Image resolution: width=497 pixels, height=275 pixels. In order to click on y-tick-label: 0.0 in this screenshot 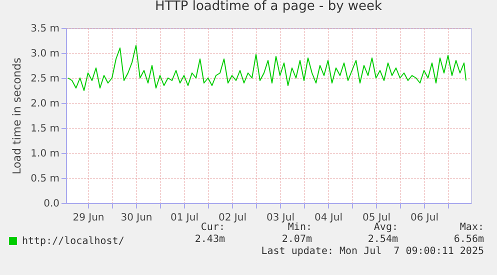, I will do `click(52, 204)`.